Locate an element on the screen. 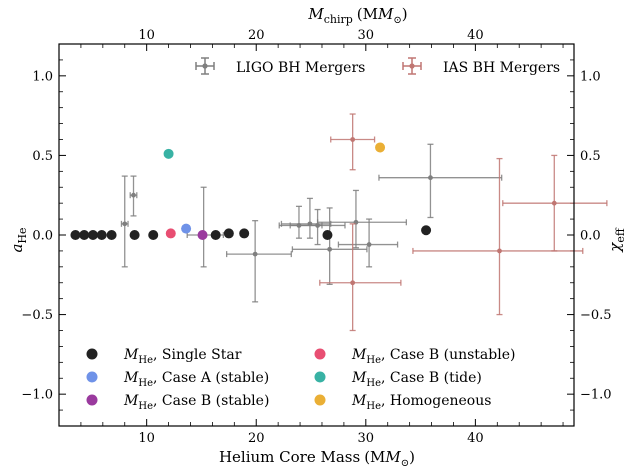 The height and width of the screenshot is (473, 636). x-tick-label: 40 is located at coordinates (475, 438).